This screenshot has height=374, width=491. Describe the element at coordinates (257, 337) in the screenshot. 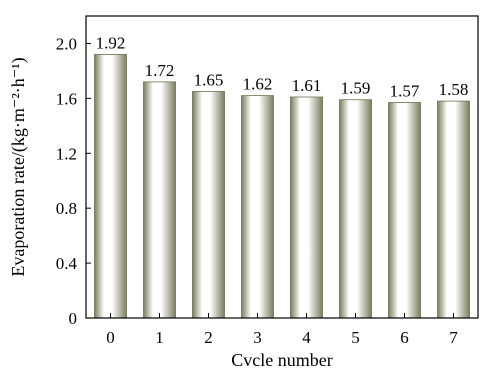

I see `x-tick-label: 3` at that location.